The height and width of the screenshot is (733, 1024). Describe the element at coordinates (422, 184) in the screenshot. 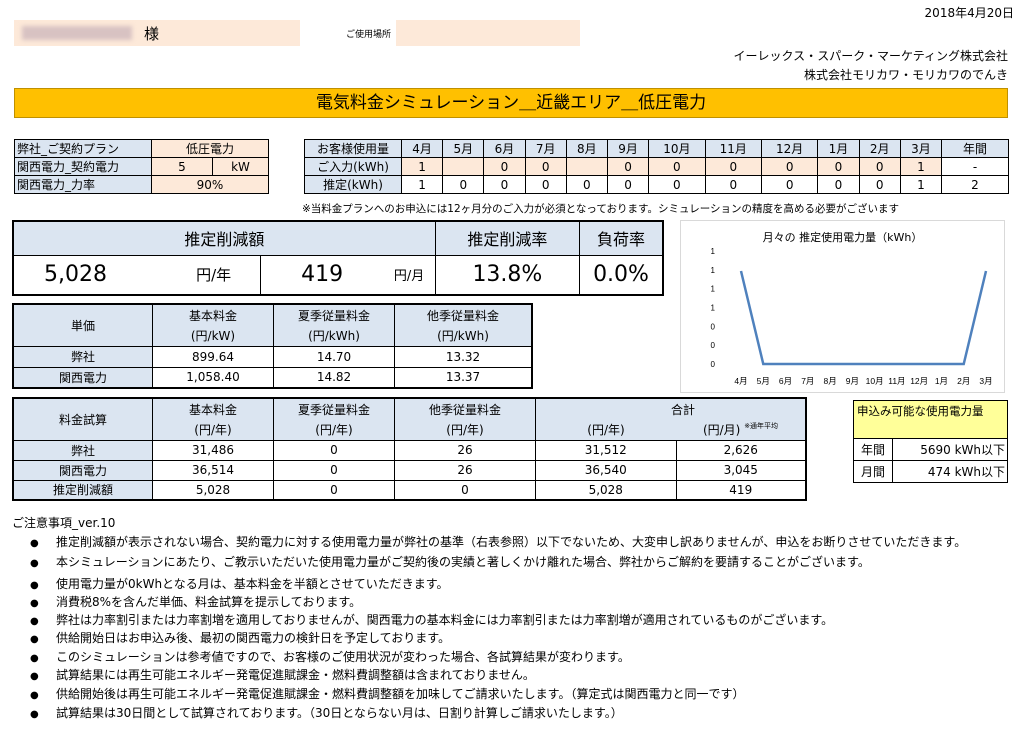

I see `estimate-cell: 1` at that location.